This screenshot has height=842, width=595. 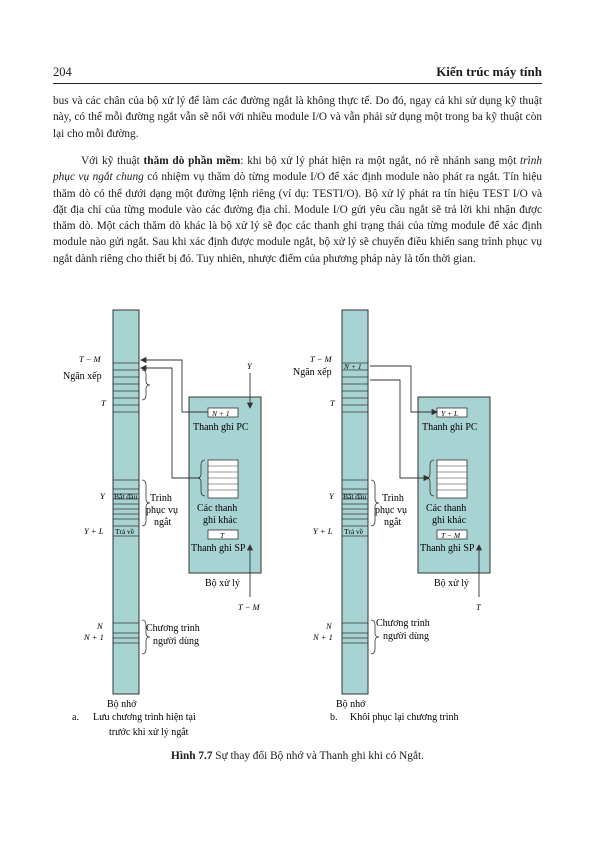 What do you see at coordinates (375, 637) in the screenshot?
I see `brace-user-b` at bounding box center [375, 637].